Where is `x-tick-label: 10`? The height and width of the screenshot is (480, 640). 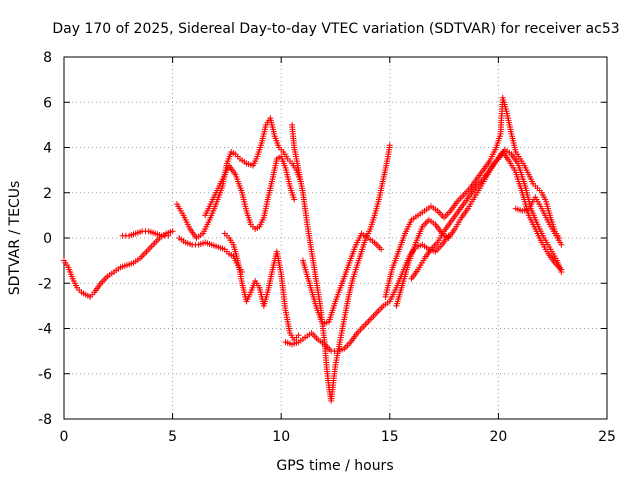
x-tick-label: 10 is located at coordinates (281, 437).